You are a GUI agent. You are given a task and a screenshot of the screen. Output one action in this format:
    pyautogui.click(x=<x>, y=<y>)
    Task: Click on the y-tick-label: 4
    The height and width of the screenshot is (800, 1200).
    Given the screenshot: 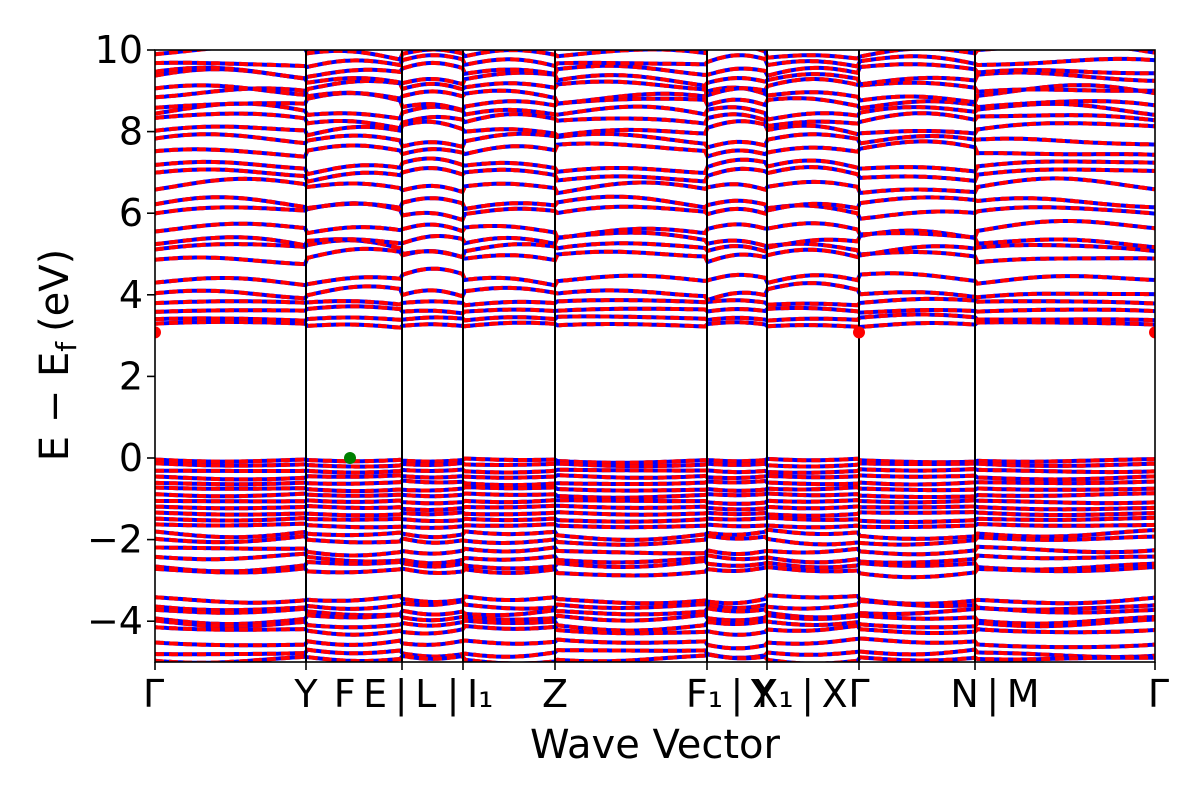 What is the action you would take?
    pyautogui.click(x=131, y=295)
    